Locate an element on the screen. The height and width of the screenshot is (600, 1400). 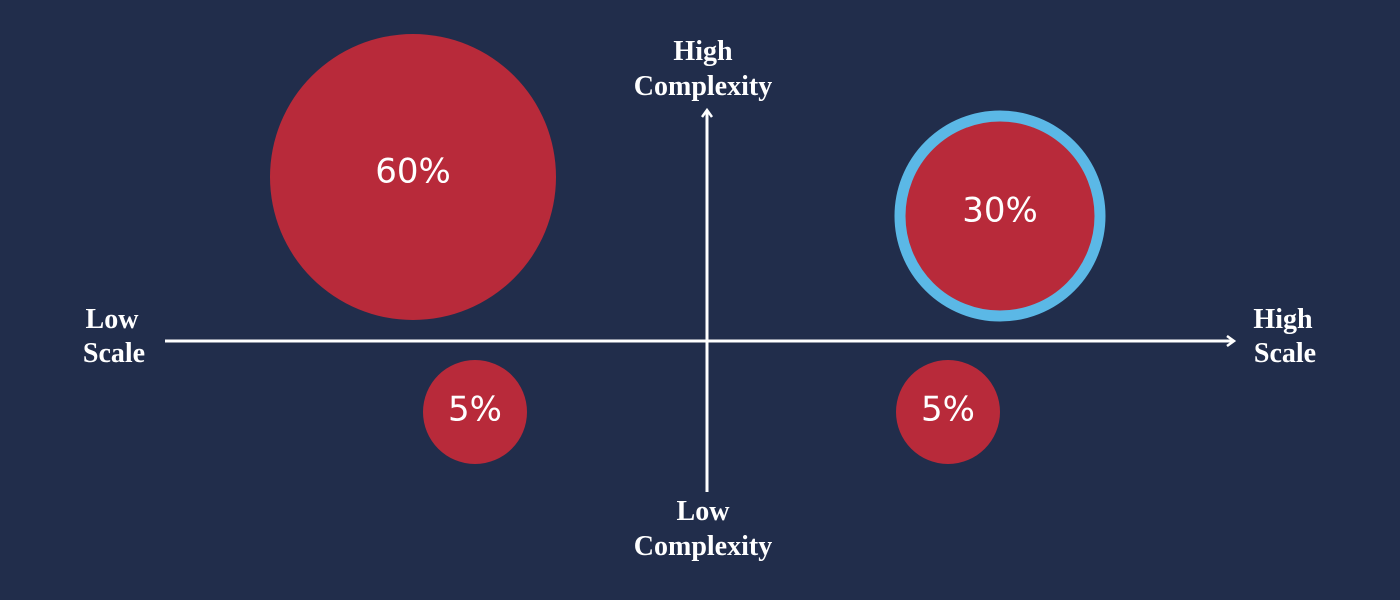
bubble-highlighted is located at coordinates (1000, 216).